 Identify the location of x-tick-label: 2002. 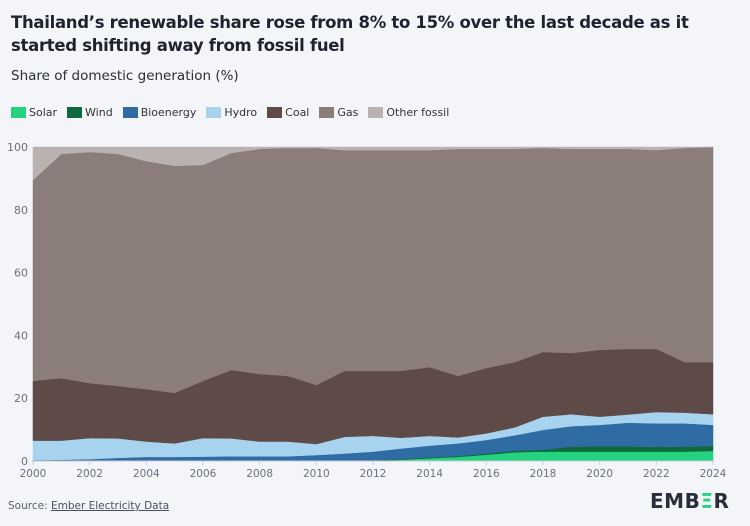
(89, 474).